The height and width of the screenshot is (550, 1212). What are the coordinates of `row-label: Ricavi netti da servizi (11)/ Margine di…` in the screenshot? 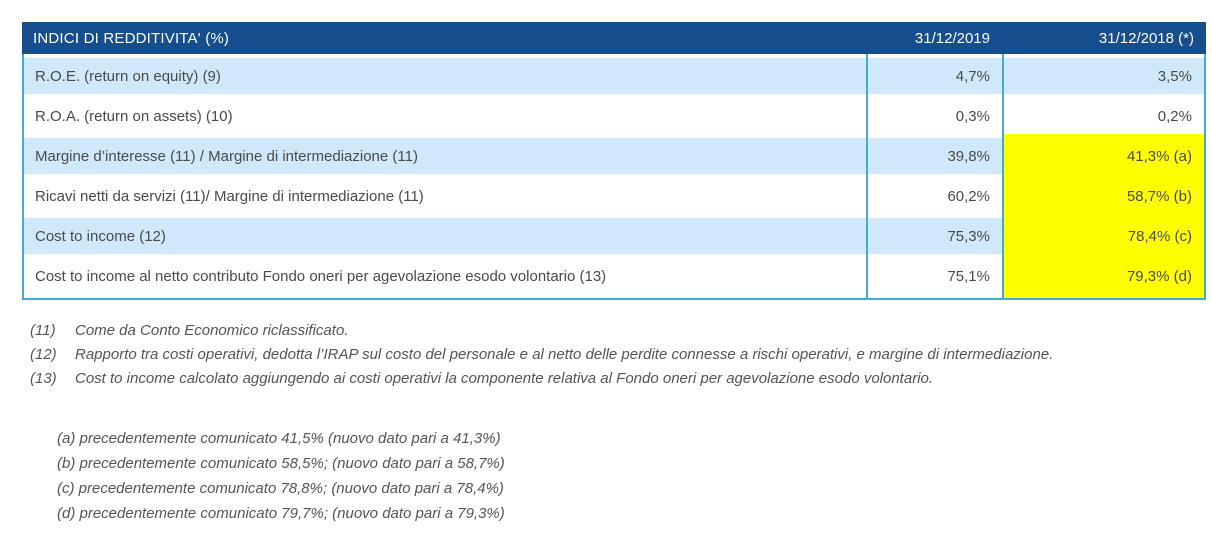 It's located at (229, 196).